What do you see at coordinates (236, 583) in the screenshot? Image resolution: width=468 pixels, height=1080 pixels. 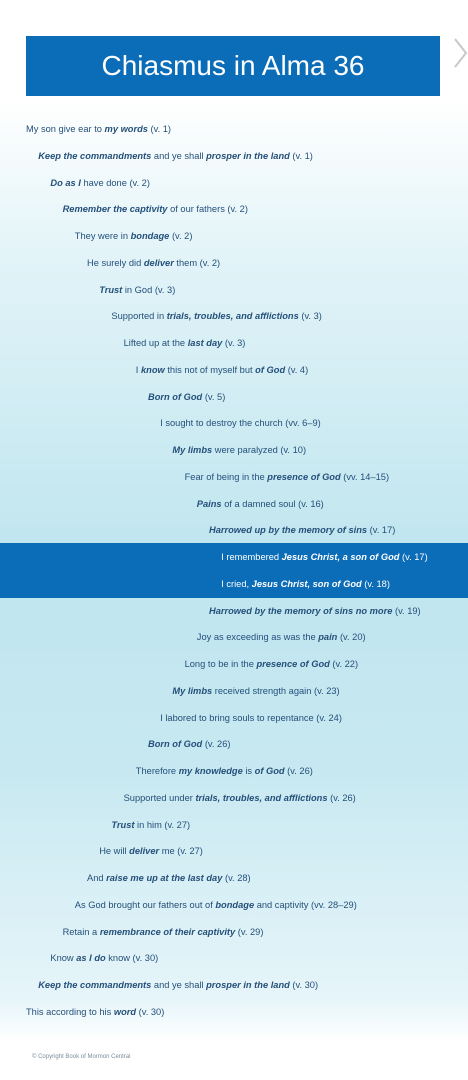 I see `text: I cried,` at bounding box center [236, 583].